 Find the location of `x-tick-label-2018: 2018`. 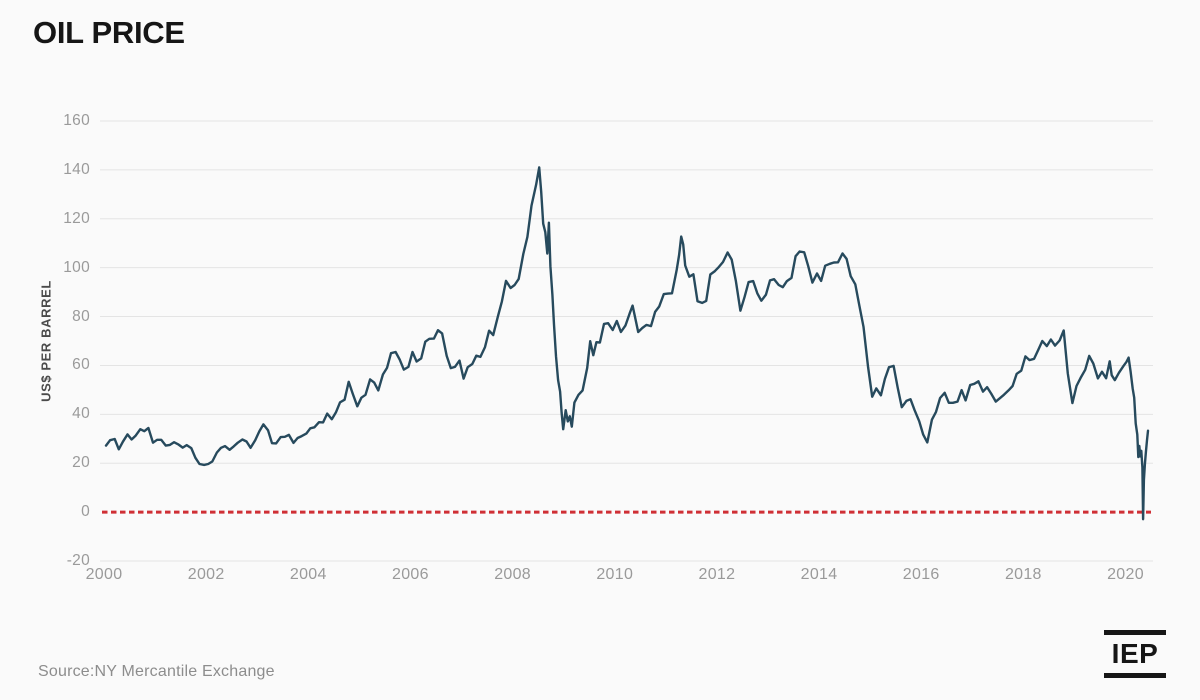

x-tick-label-2018: 2018 is located at coordinates (1023, 574).